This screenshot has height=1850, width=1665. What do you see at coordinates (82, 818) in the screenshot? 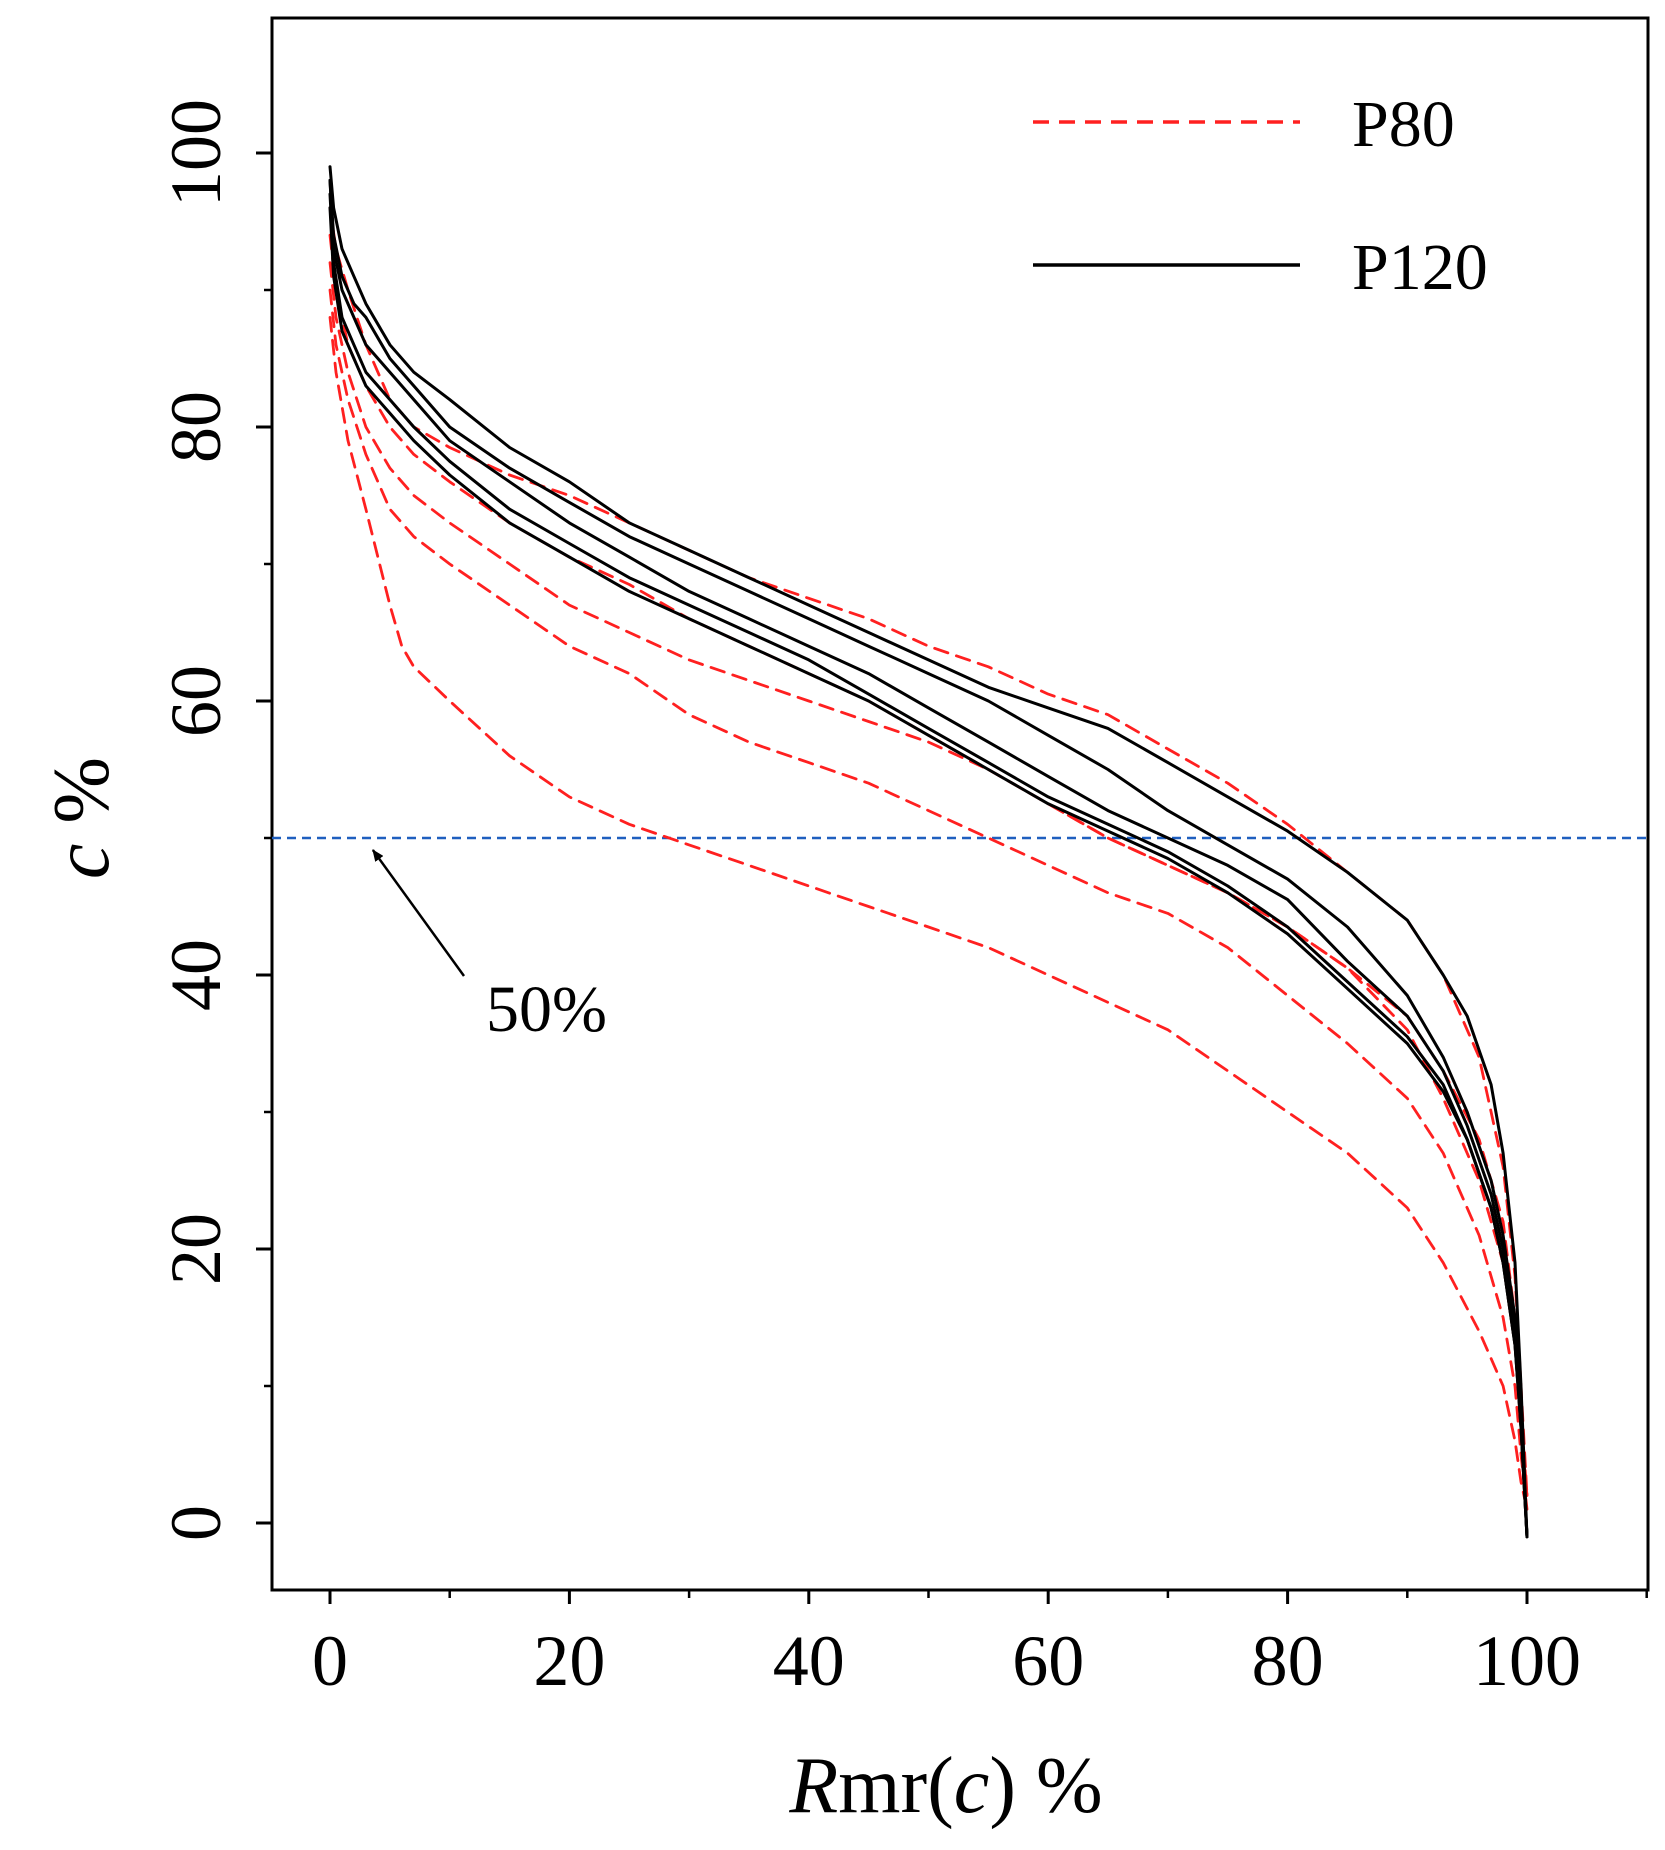
I see `y-axis-title: c %` at bounding box center [82, 818].